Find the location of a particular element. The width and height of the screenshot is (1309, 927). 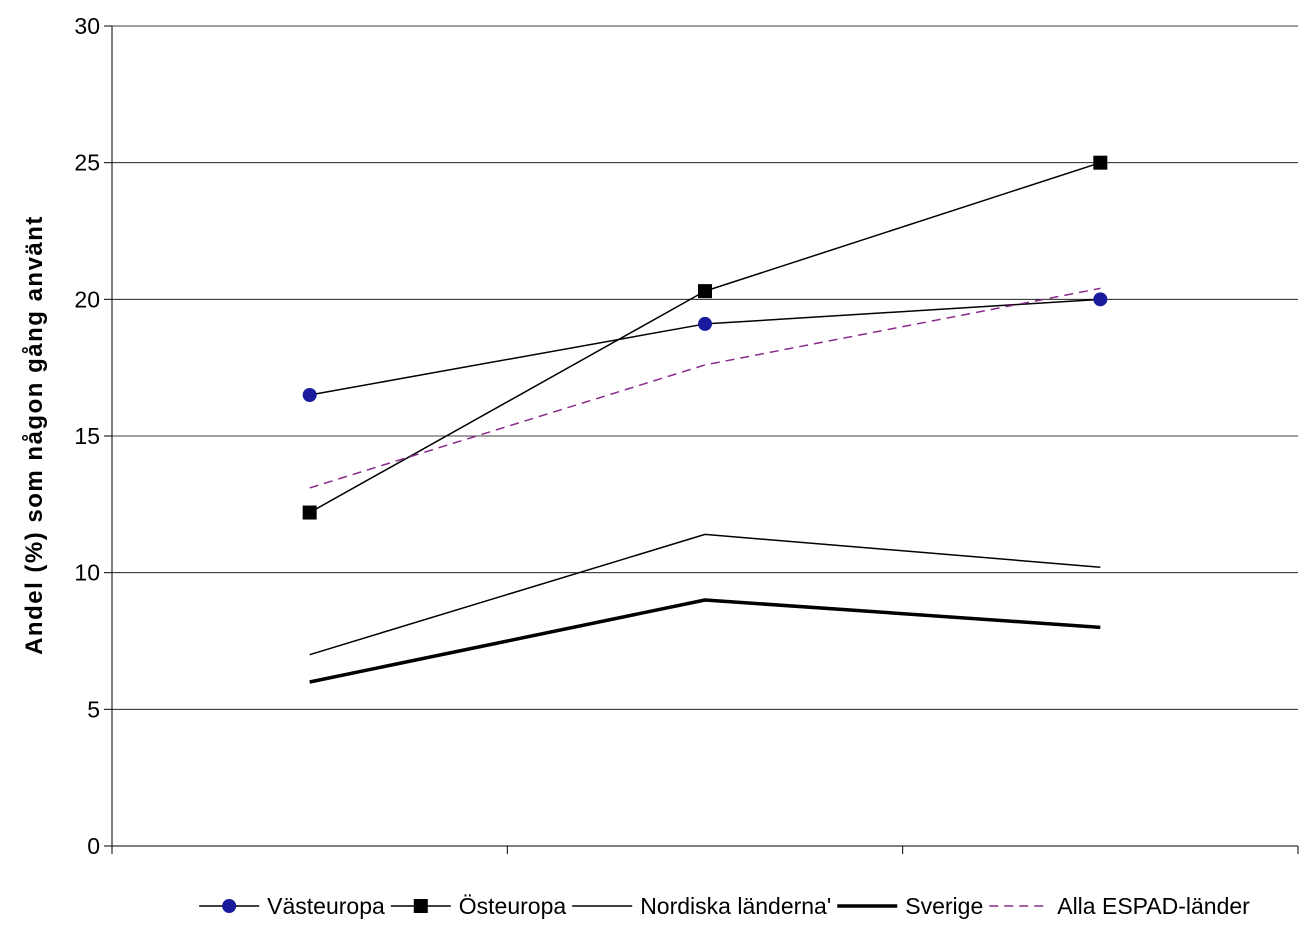

y-tick-label: 15 is located at coordinates (87, 436).